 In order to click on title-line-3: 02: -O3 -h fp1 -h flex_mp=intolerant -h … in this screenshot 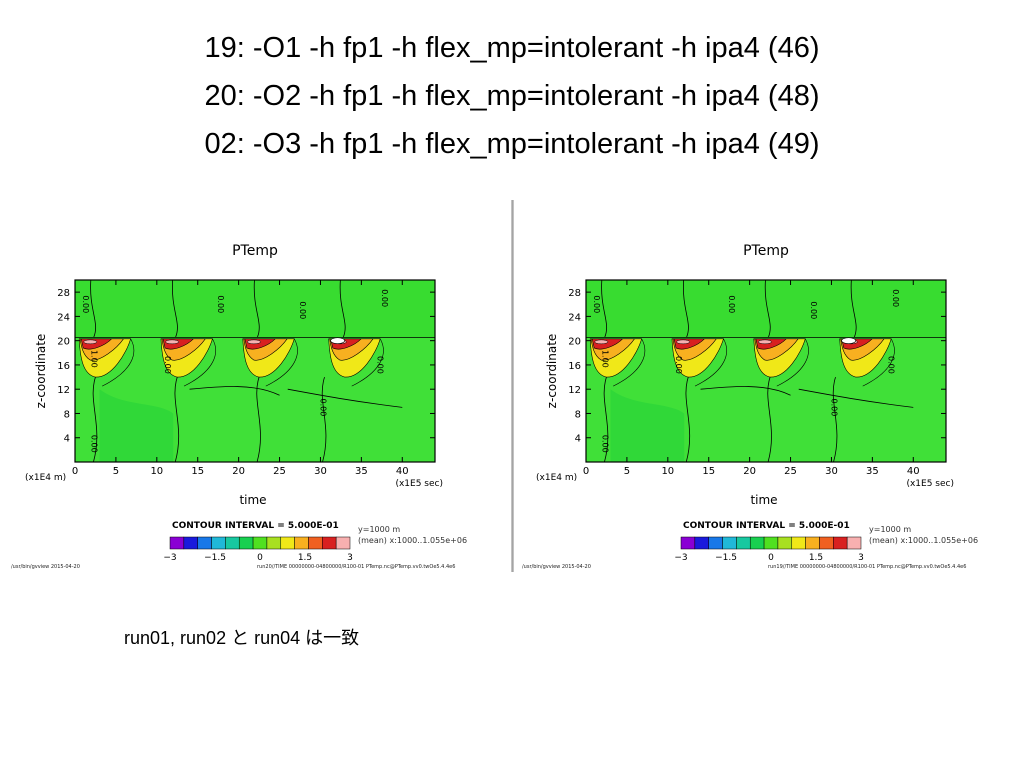, I will do `click(512, 144)`.